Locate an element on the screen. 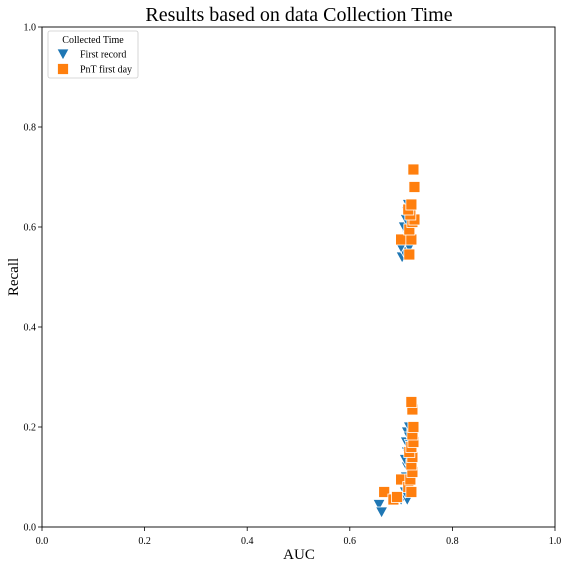  x-tick-label: 0.0 is located at coordinates (42, 541).